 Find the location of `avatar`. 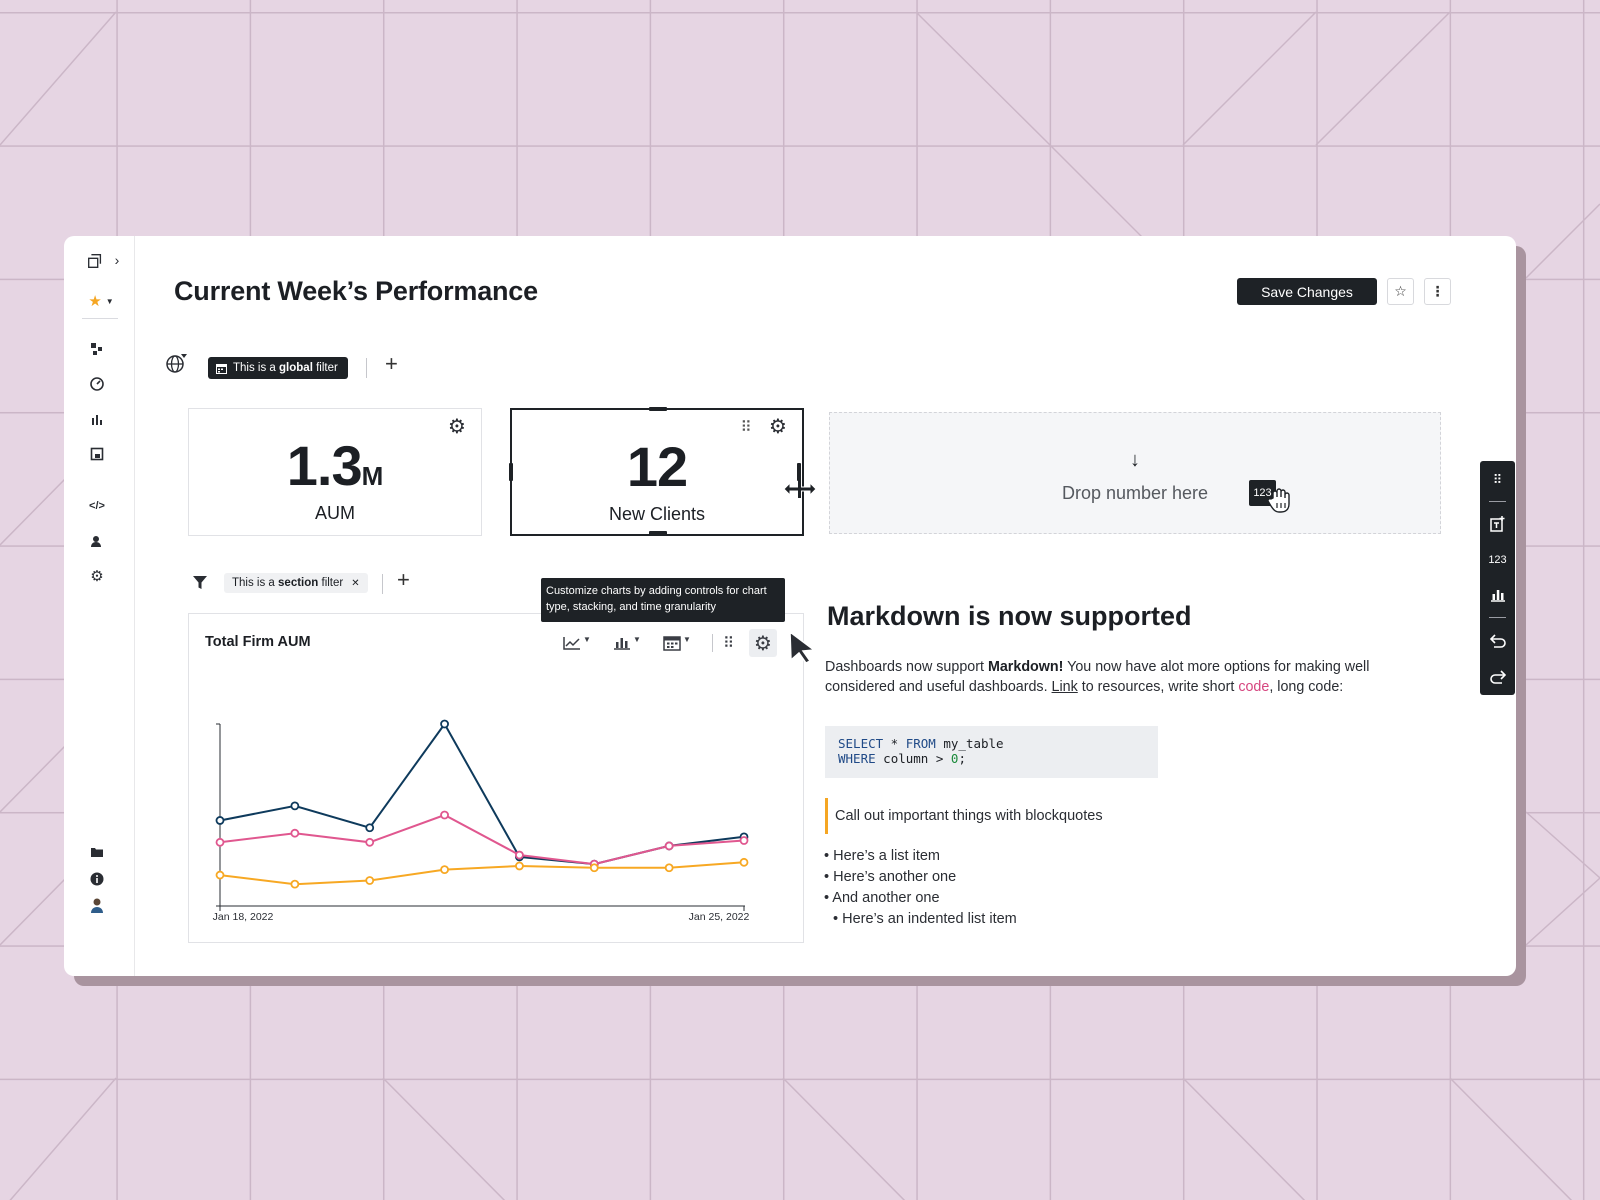

avatar is located at coordinates (97, 905).